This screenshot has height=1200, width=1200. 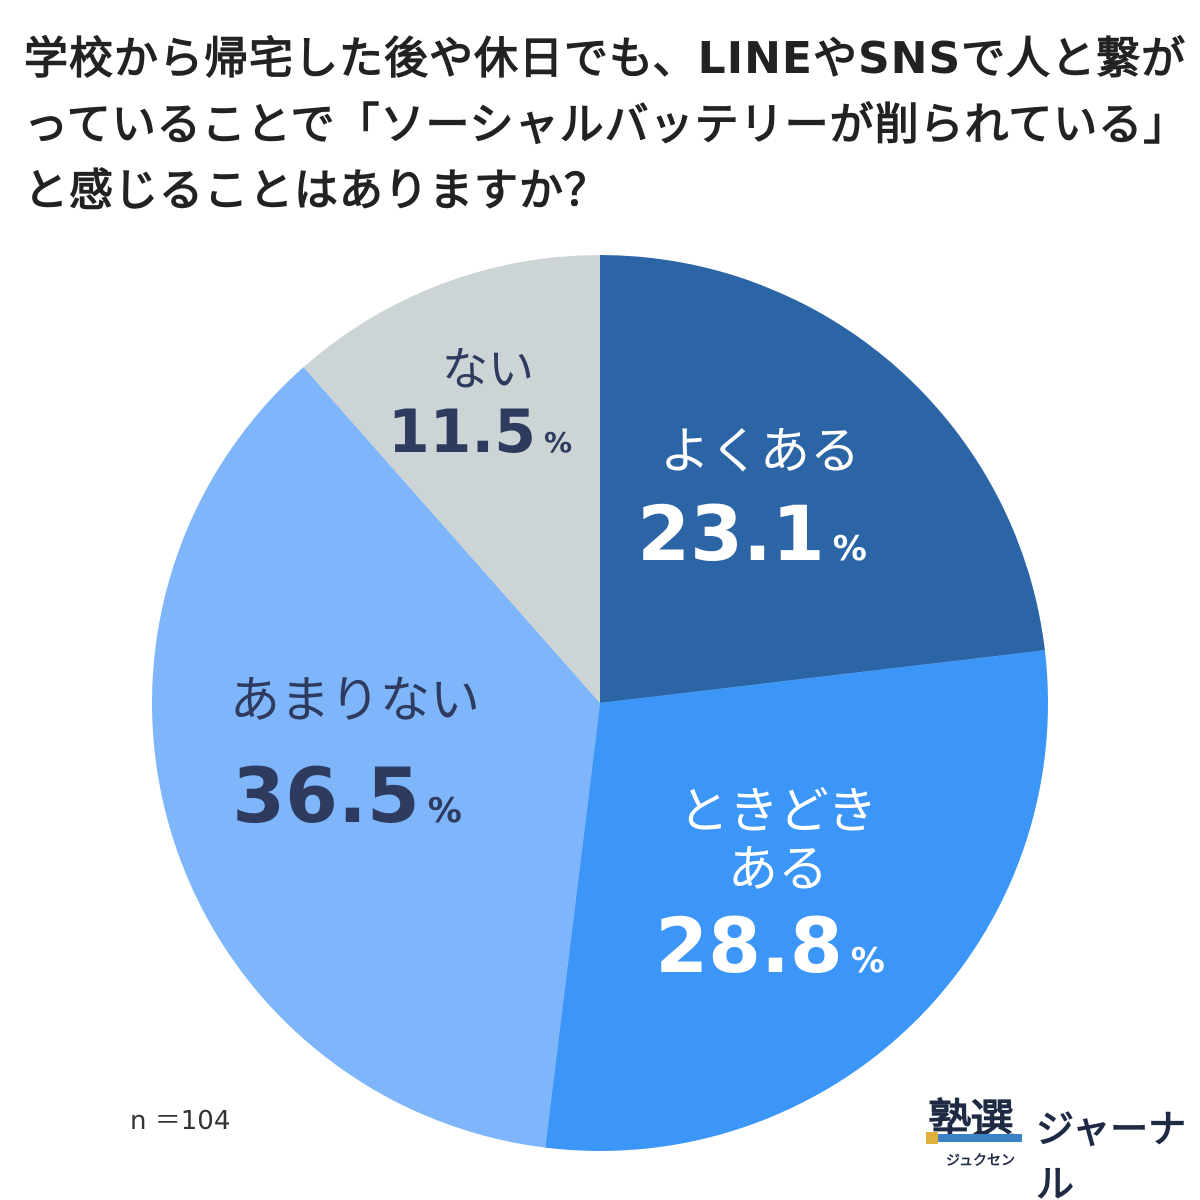 What do you see at coordinates (605, 58) in the screenshot?
I see `title-line-1: 学校から帰宅した後や休日でも、LINEやSNSで人と繋が` at bounding box center [605, 58].